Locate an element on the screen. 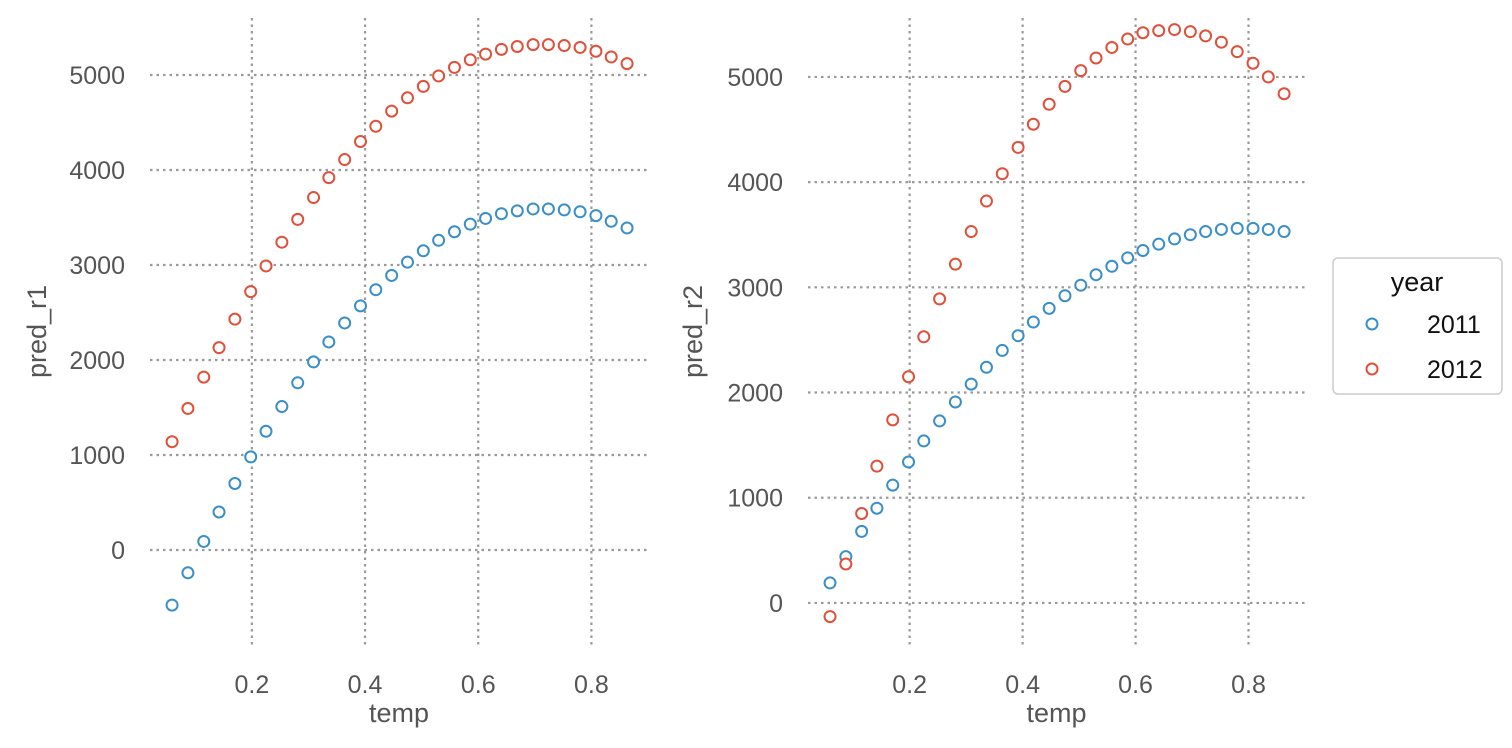 The image size is (1512, 748). y-tick-label: 3000 is located at coordinates (97, 266).